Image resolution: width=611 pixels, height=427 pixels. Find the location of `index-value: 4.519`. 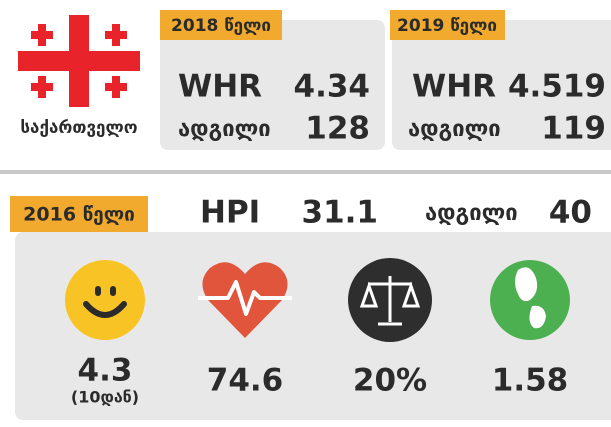

index-value: 4.519 is located at coordinates (557, 87).